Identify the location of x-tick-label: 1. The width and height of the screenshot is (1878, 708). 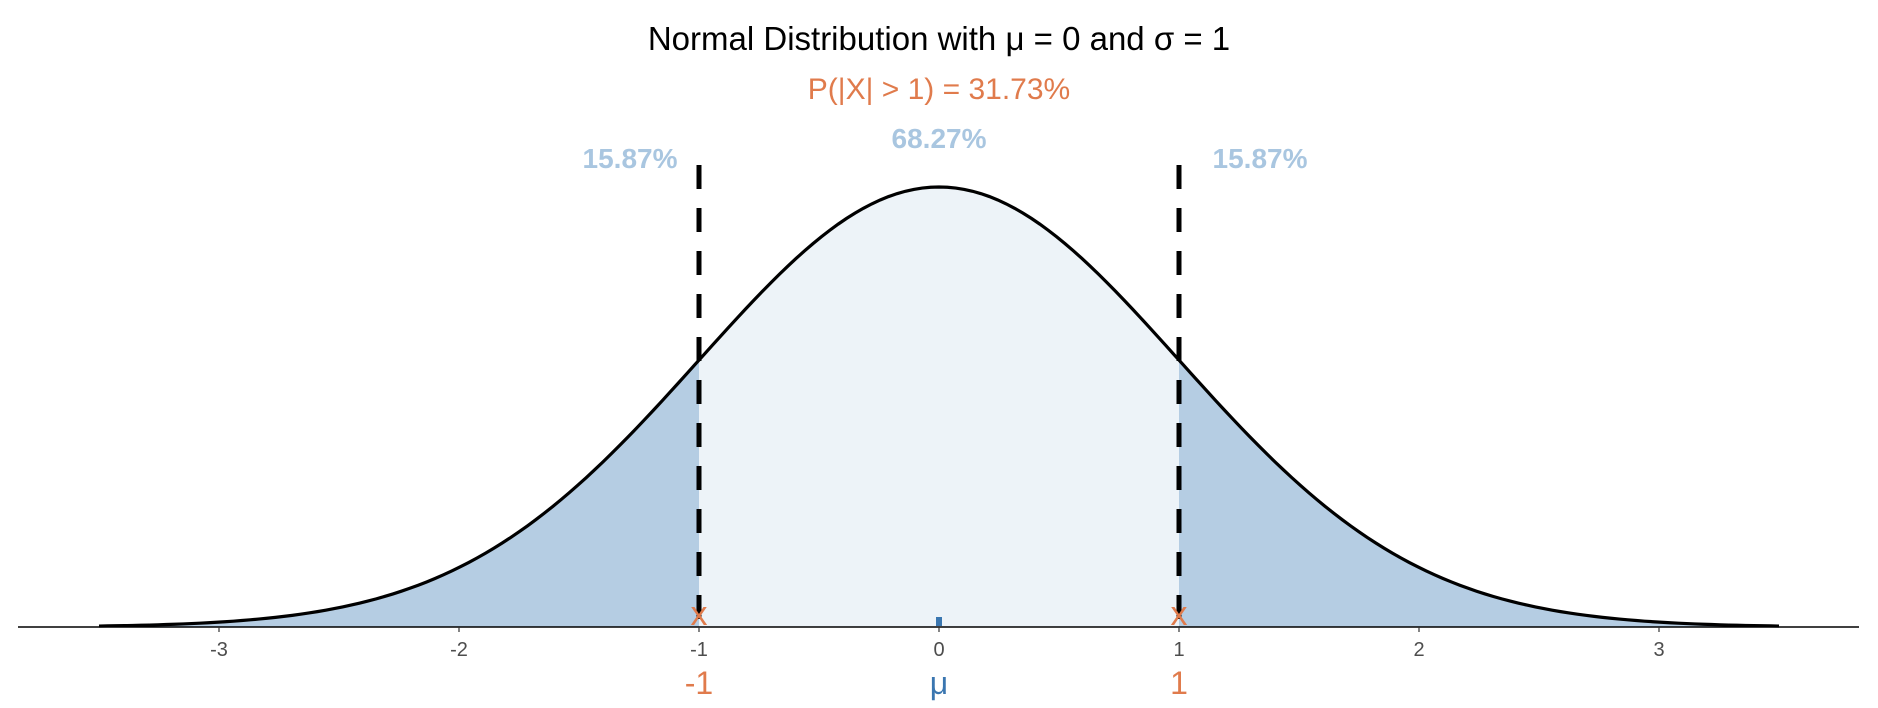
(1178, 650).